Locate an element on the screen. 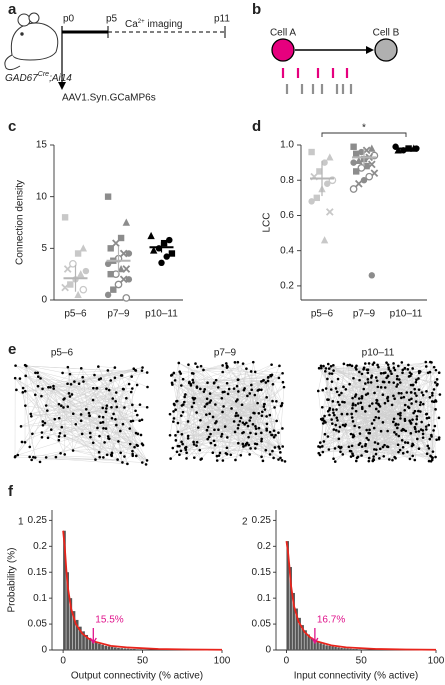 Image resolution: width=445 pixels, height=685 pixels. y-tick-label: 0 is located at coordinates (44, 650).